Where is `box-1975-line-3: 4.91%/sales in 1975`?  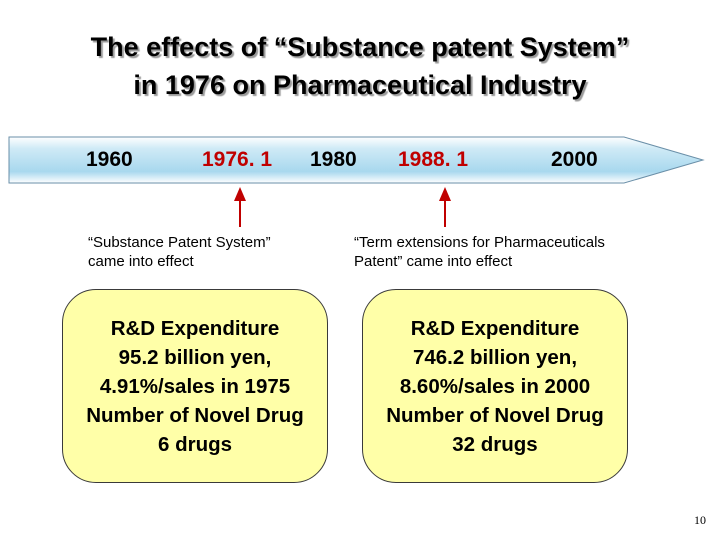
box-1975-line-3: 4.91%/sales in 1975 is located at coordinates (195, 386).